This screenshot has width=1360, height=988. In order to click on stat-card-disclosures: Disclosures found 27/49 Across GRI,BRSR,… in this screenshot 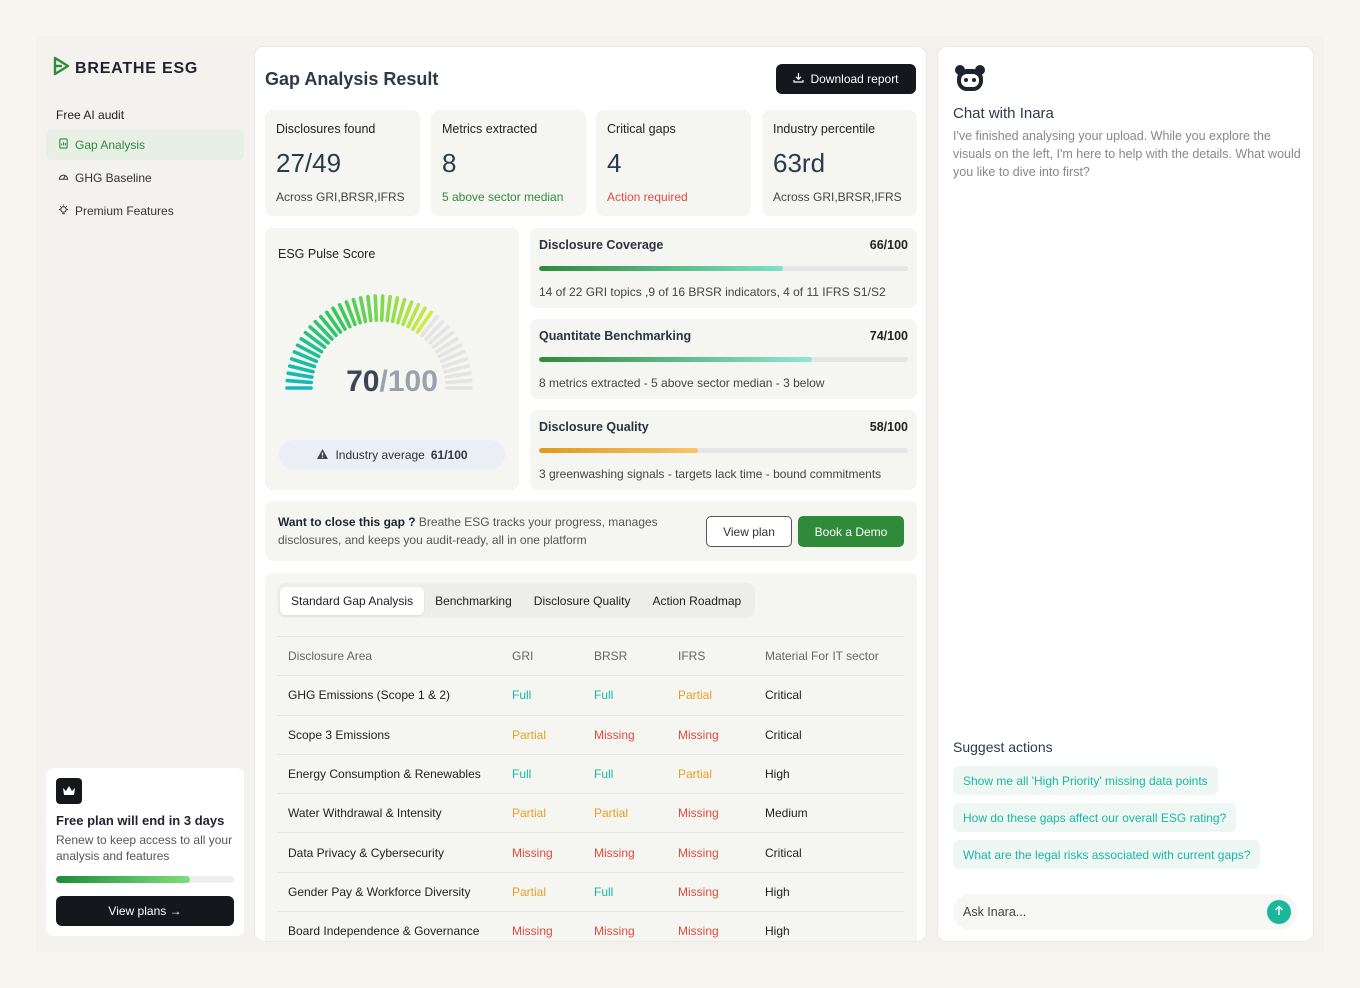, I will do `click(342, 163)`.